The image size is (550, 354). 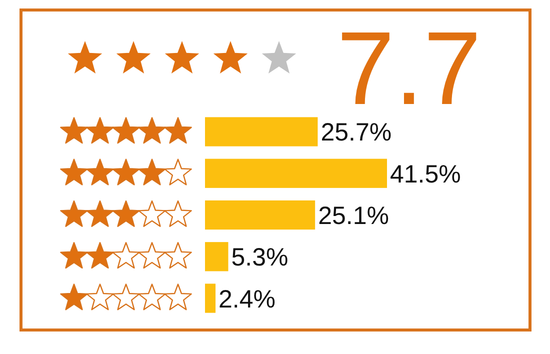 What do you see at coordinates (425, 174) in the screenshot?
I see `data-label: 41.5%` at bounding box center [425, 174].